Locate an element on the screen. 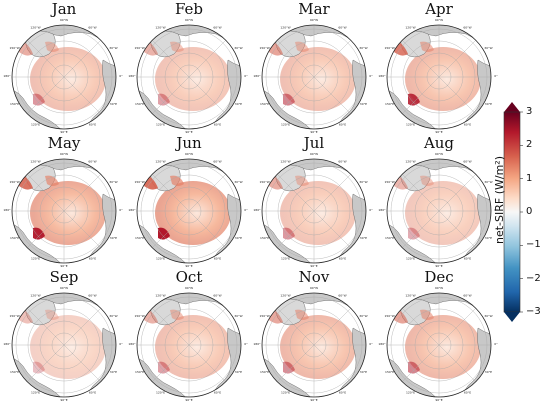 This screenshot has height=411, width=550. map-panel-jul: Jul is located at coordinates (313, 201).